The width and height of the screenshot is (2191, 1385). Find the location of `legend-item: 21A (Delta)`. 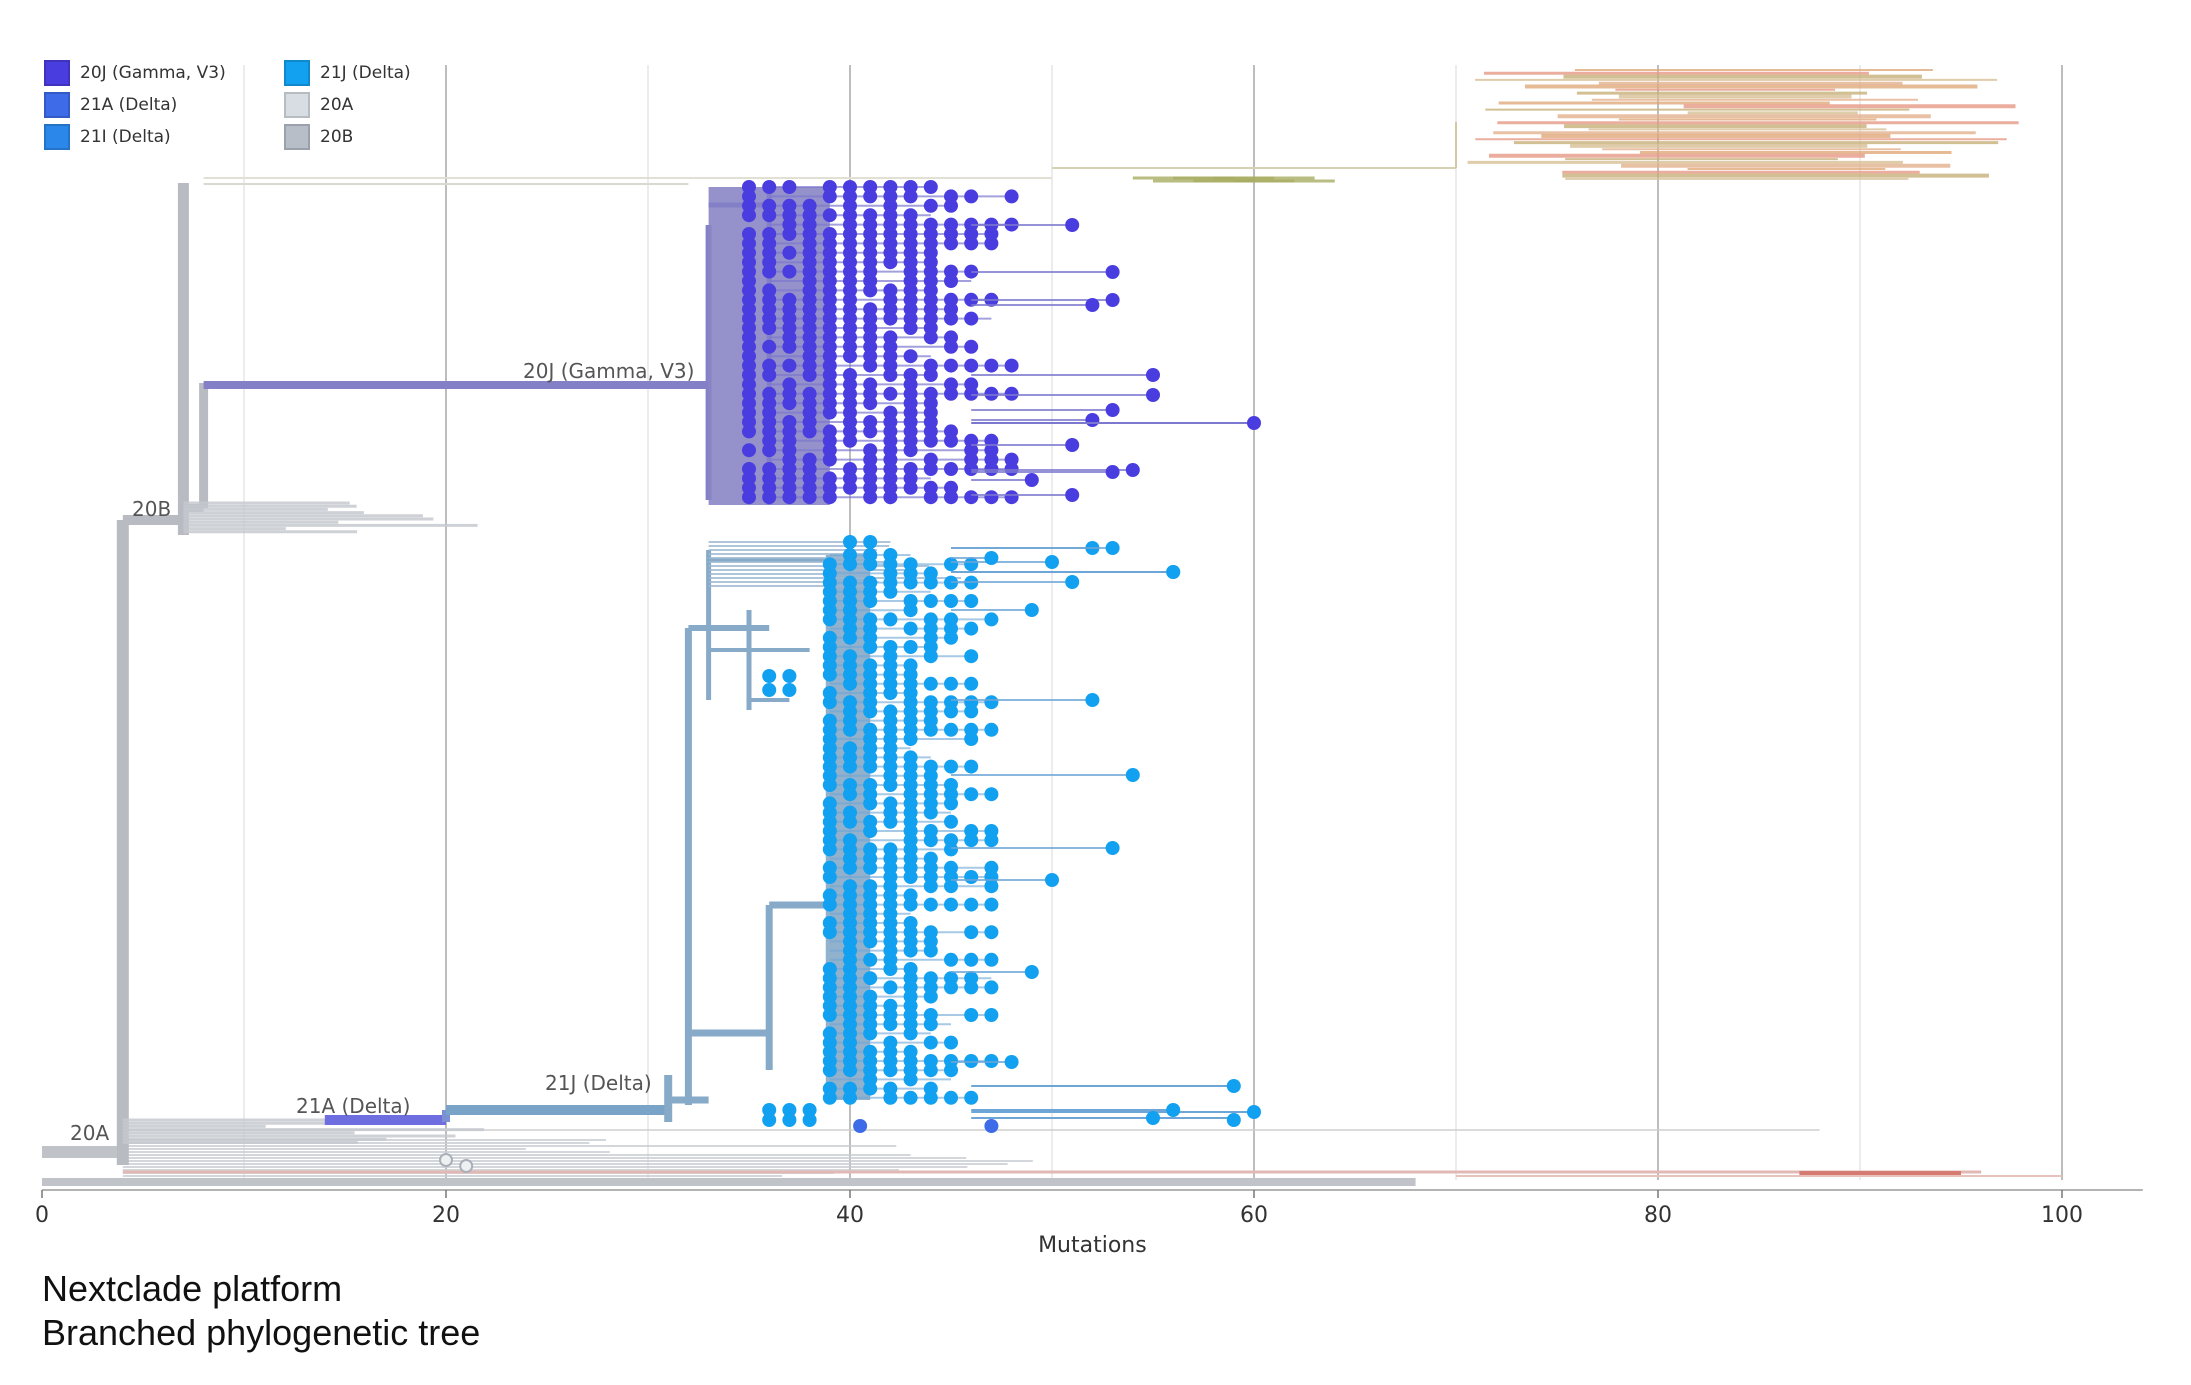

legend-item: 21A (Delta) is located at coordinates (164, 105).